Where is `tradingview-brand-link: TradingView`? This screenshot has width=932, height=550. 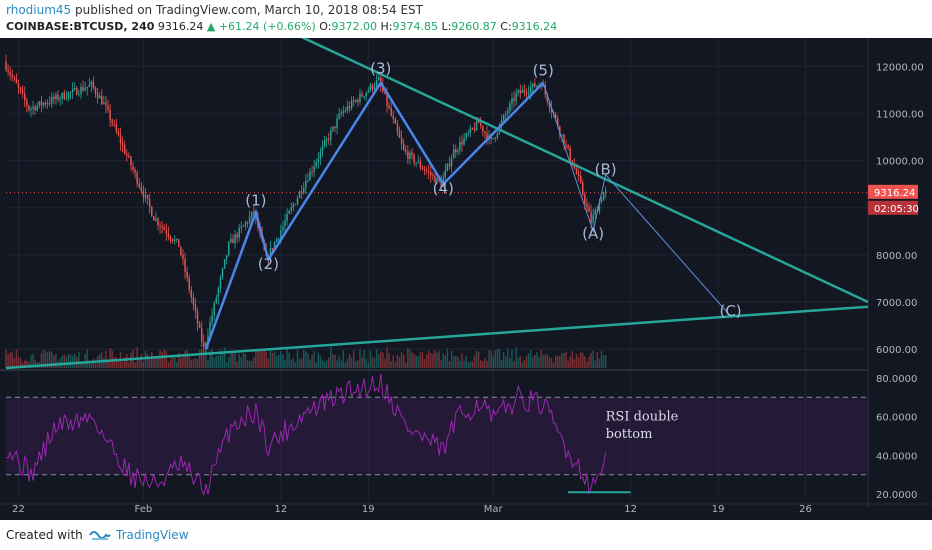
tradingview-brand-link: TradingView is located at coordinates (152, 535).